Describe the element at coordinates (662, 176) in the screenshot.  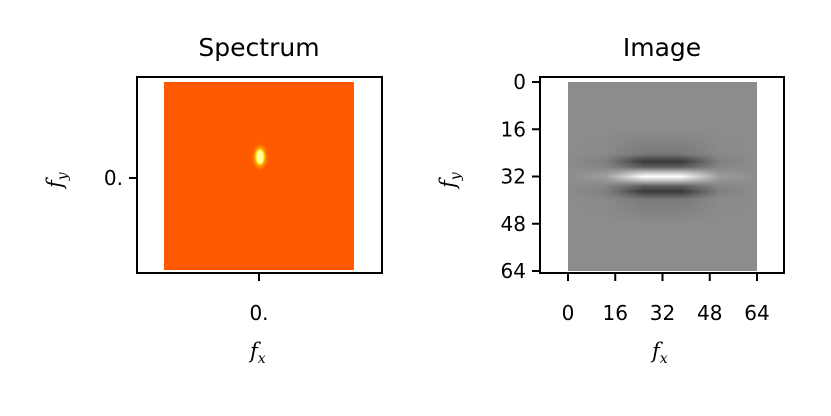
I see `image-heatmap-fade` at that location.